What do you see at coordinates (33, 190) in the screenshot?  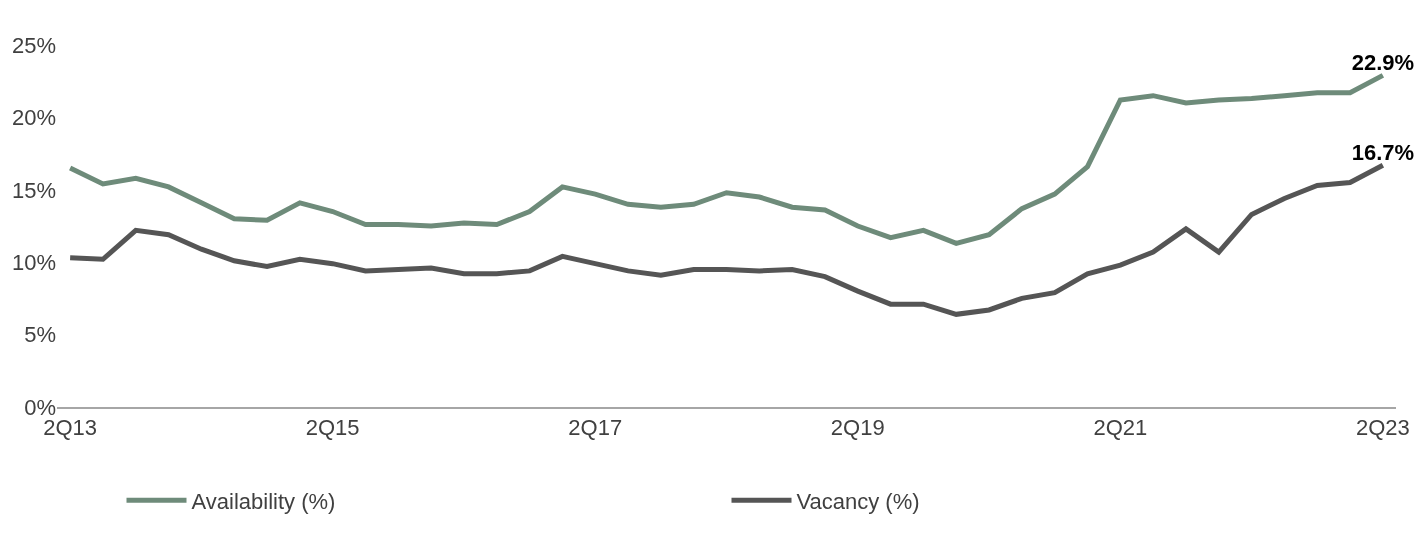 I see `y-tick-label: 15%` at bounding box center [33, 190].